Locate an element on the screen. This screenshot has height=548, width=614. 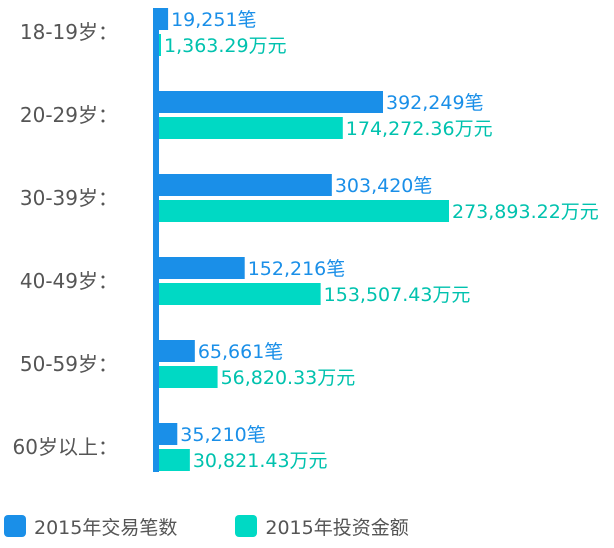
category-label: 40-49岁： is located at coordinates (69, 281).